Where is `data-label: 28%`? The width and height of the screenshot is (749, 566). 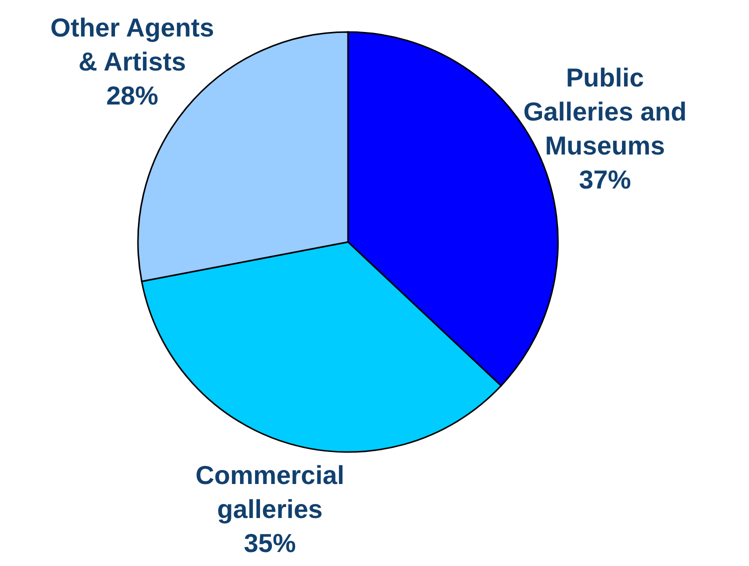
data-label: 28% is located at coordinates (132, 95).